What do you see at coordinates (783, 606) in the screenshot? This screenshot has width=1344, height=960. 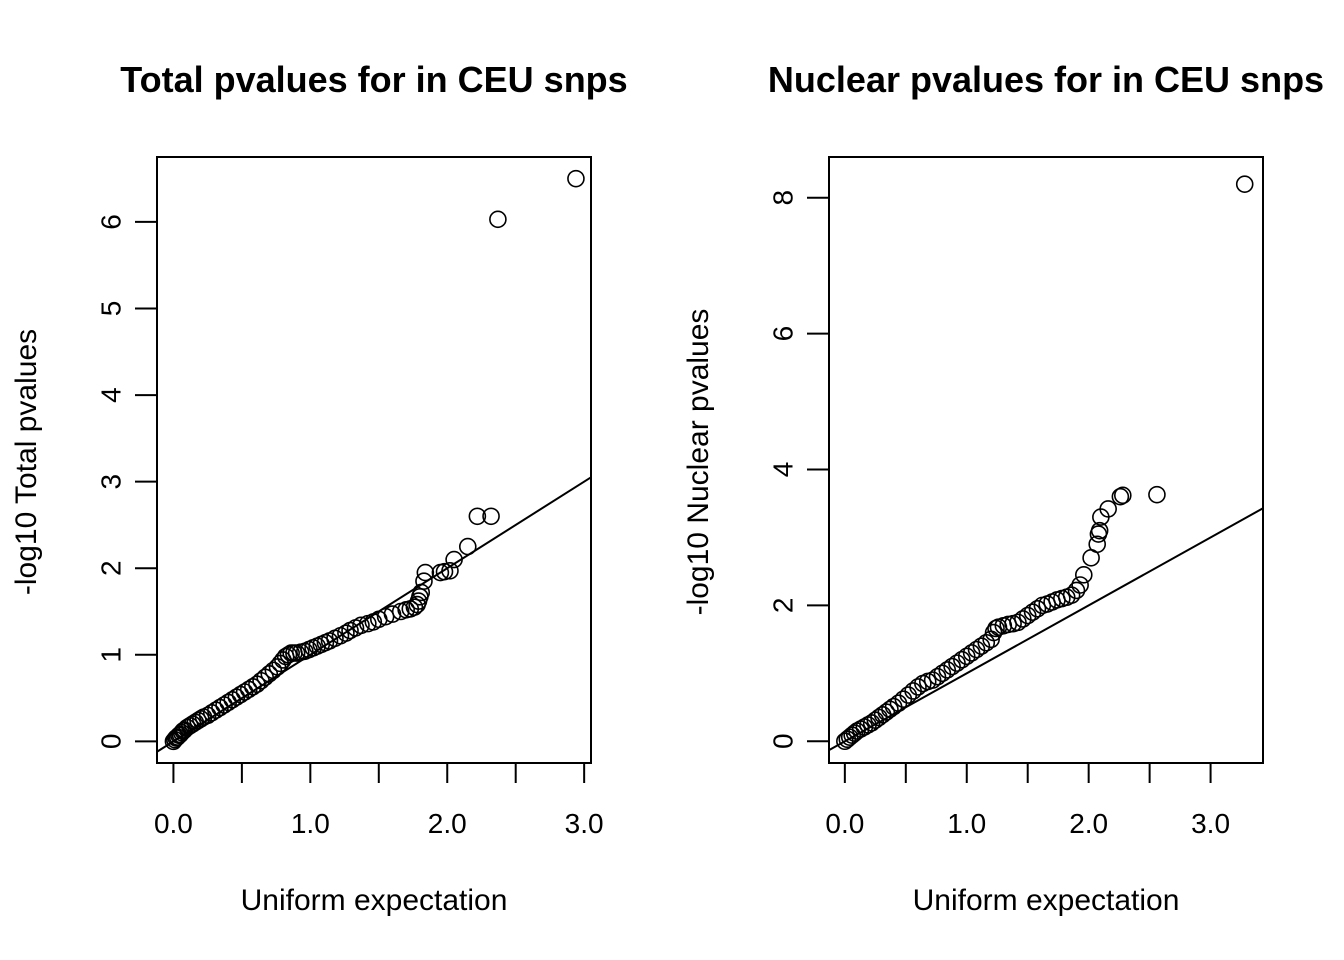 I see `nuclear-y-tick-label-1: 2` at bounding box center [783, 606].